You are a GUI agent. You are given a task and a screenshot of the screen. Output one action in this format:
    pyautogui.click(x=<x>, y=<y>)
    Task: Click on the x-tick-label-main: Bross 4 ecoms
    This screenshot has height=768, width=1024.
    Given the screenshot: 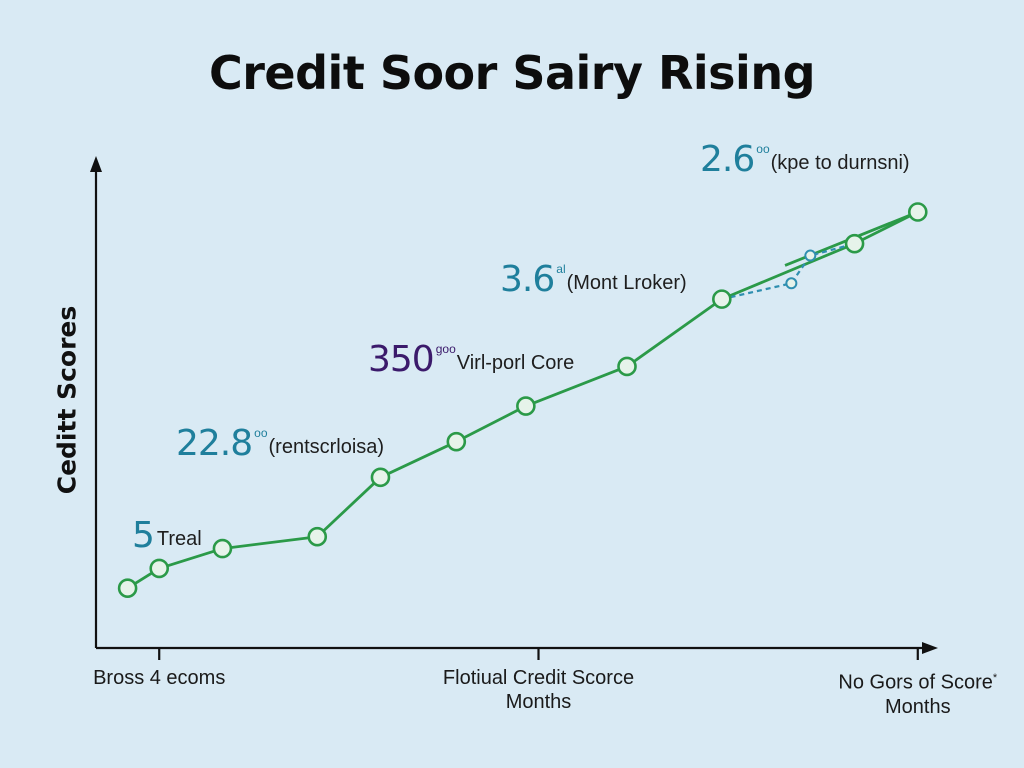 What is the action you would take?
    pyautogui.click(x=159, y=678)
    